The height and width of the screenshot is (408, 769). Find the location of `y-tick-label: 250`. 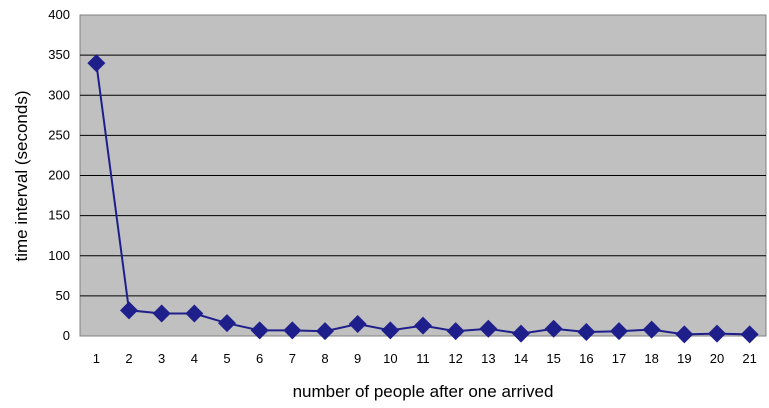

y-tick-label: 250 is located at coordinates (59, 134).